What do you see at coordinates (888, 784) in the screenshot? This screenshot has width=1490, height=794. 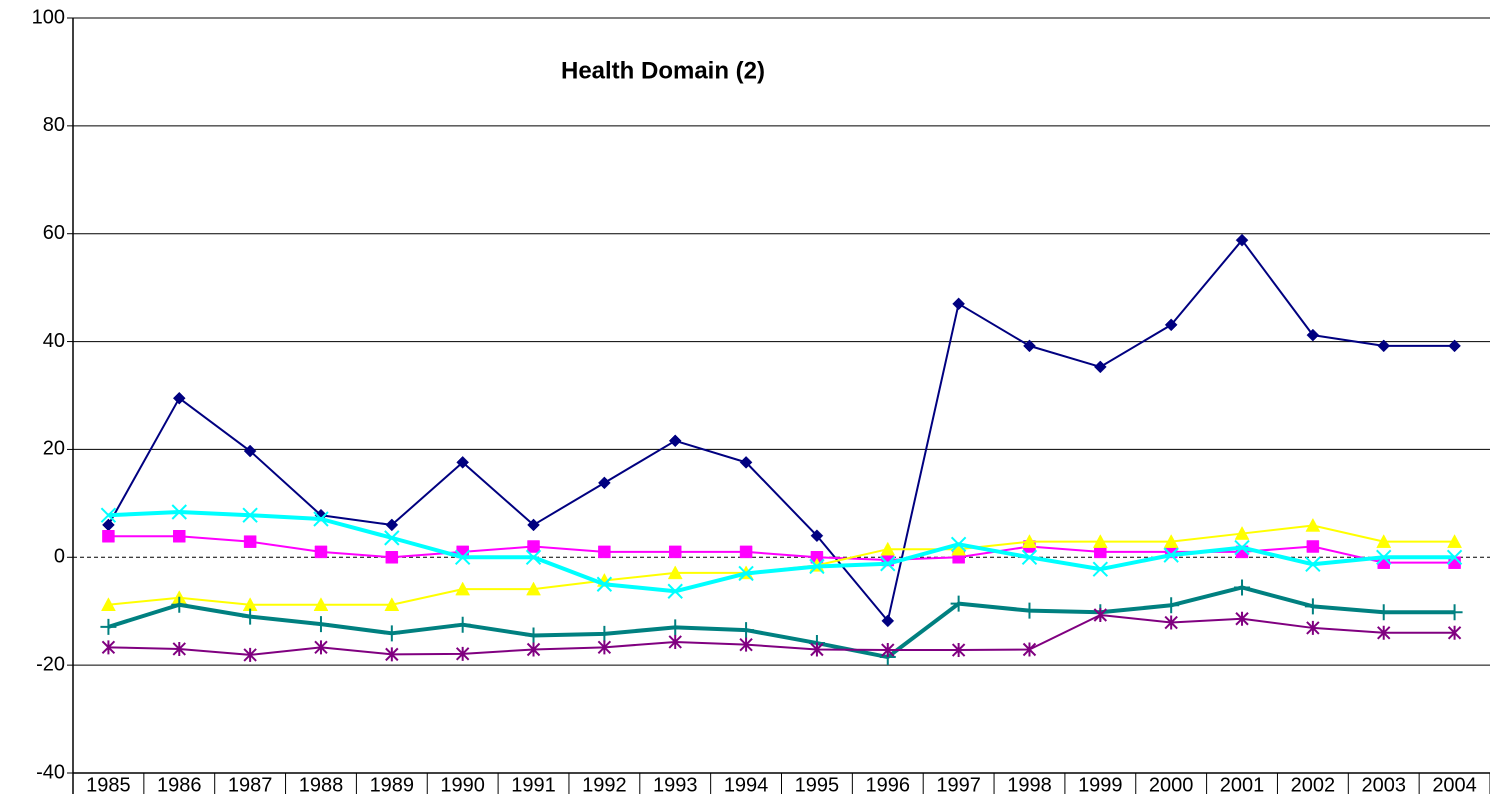 I see `x-tick-label: 1996` at bounding box center [888, 784].